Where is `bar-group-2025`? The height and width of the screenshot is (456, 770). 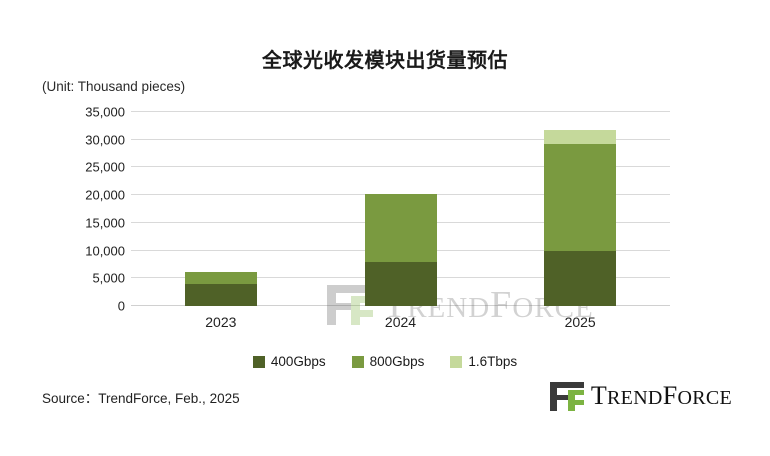
bar-group-2025 is located at coordinates (580, 217).